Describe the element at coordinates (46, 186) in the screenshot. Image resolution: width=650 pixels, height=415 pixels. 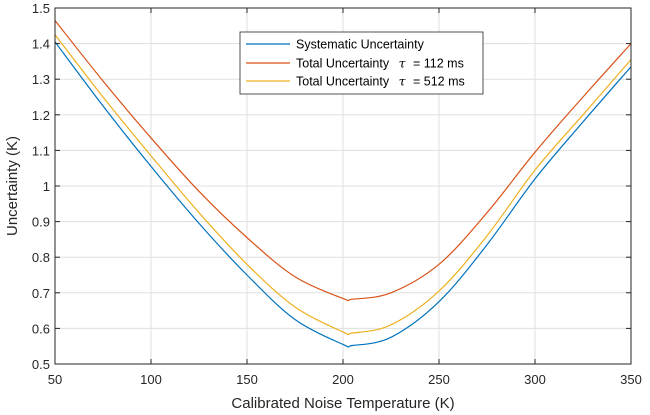
I see `y-tick-label: 1` at that location.